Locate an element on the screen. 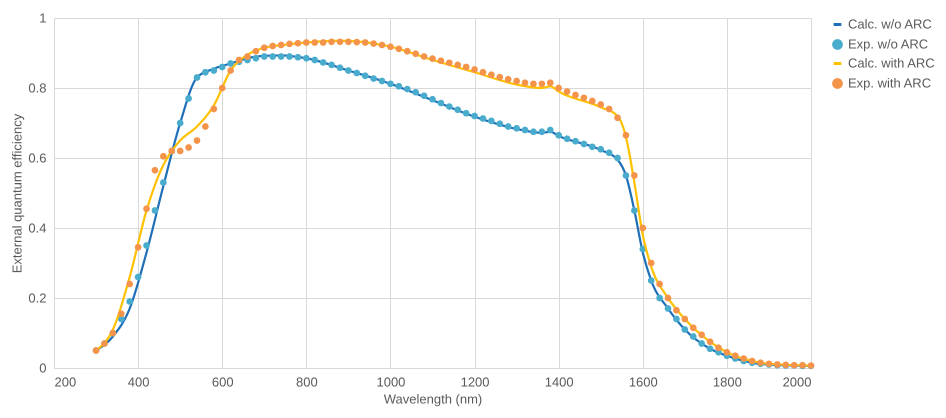  x-tick-label: 1200 is located at coordinates (475, 382).